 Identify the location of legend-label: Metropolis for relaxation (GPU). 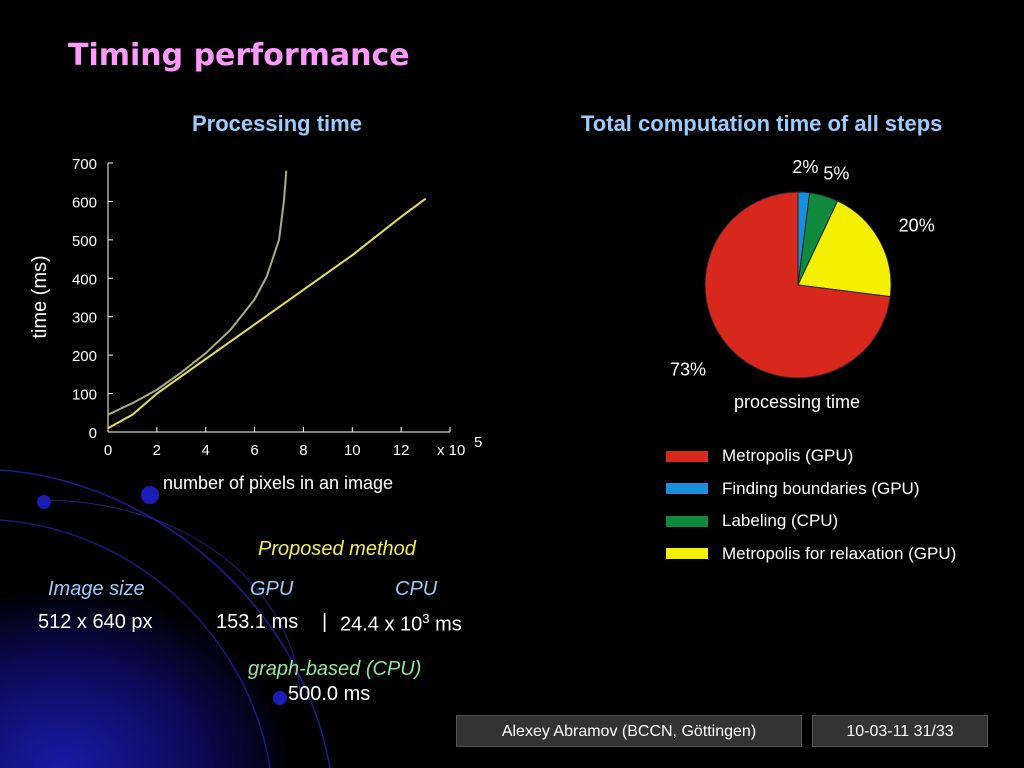
(839, 553).